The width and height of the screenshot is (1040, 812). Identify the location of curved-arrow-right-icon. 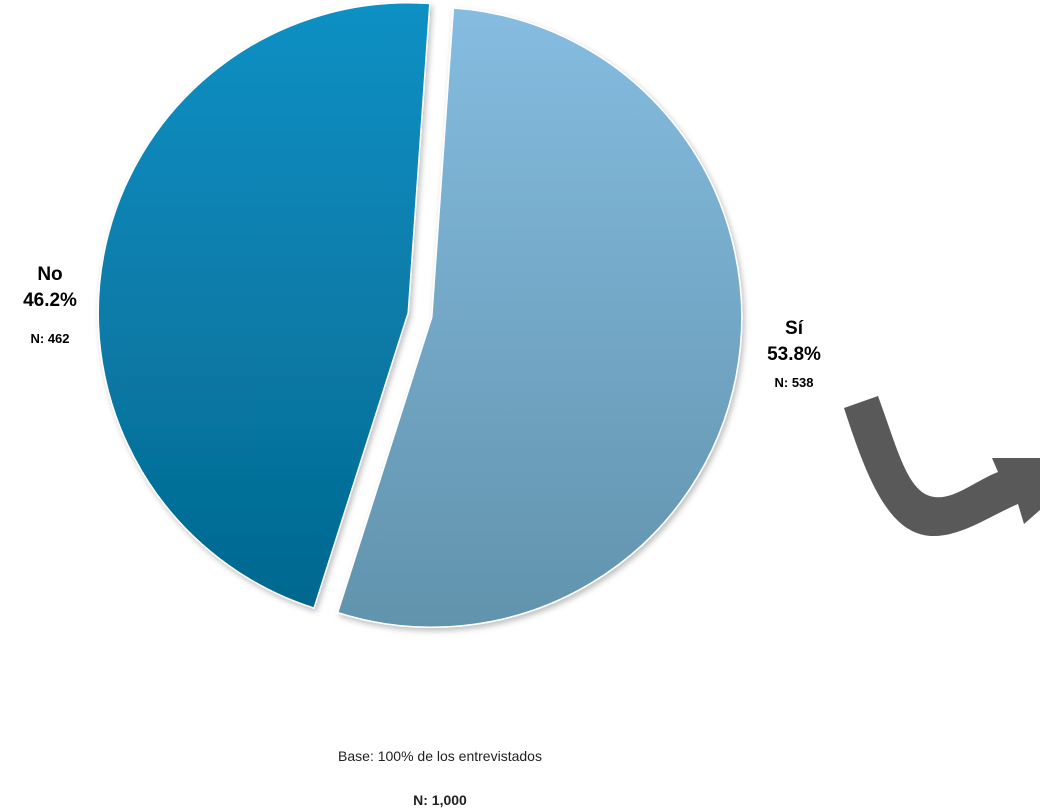
(942, 466).